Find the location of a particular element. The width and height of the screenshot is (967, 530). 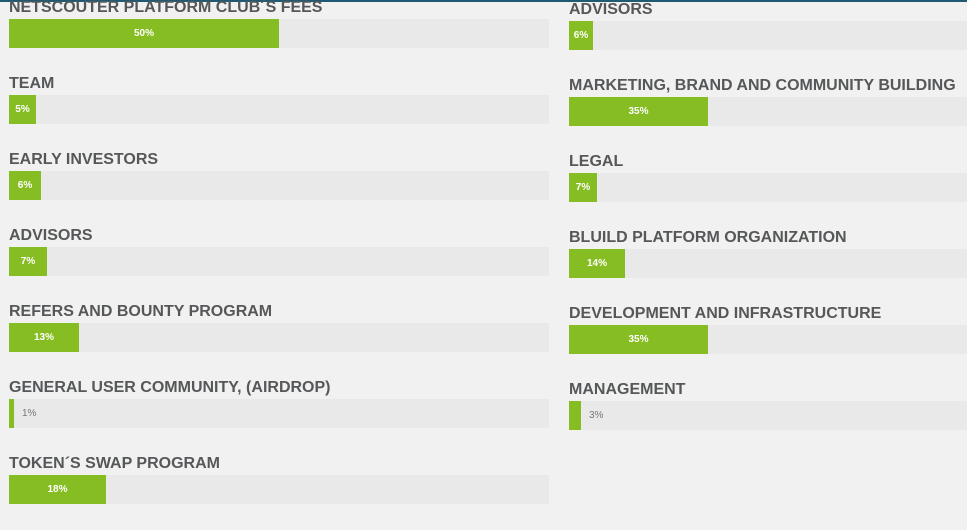

allocation-label: TOKEN´S SWAP PROGRAM is located at coordinates (114, 463).